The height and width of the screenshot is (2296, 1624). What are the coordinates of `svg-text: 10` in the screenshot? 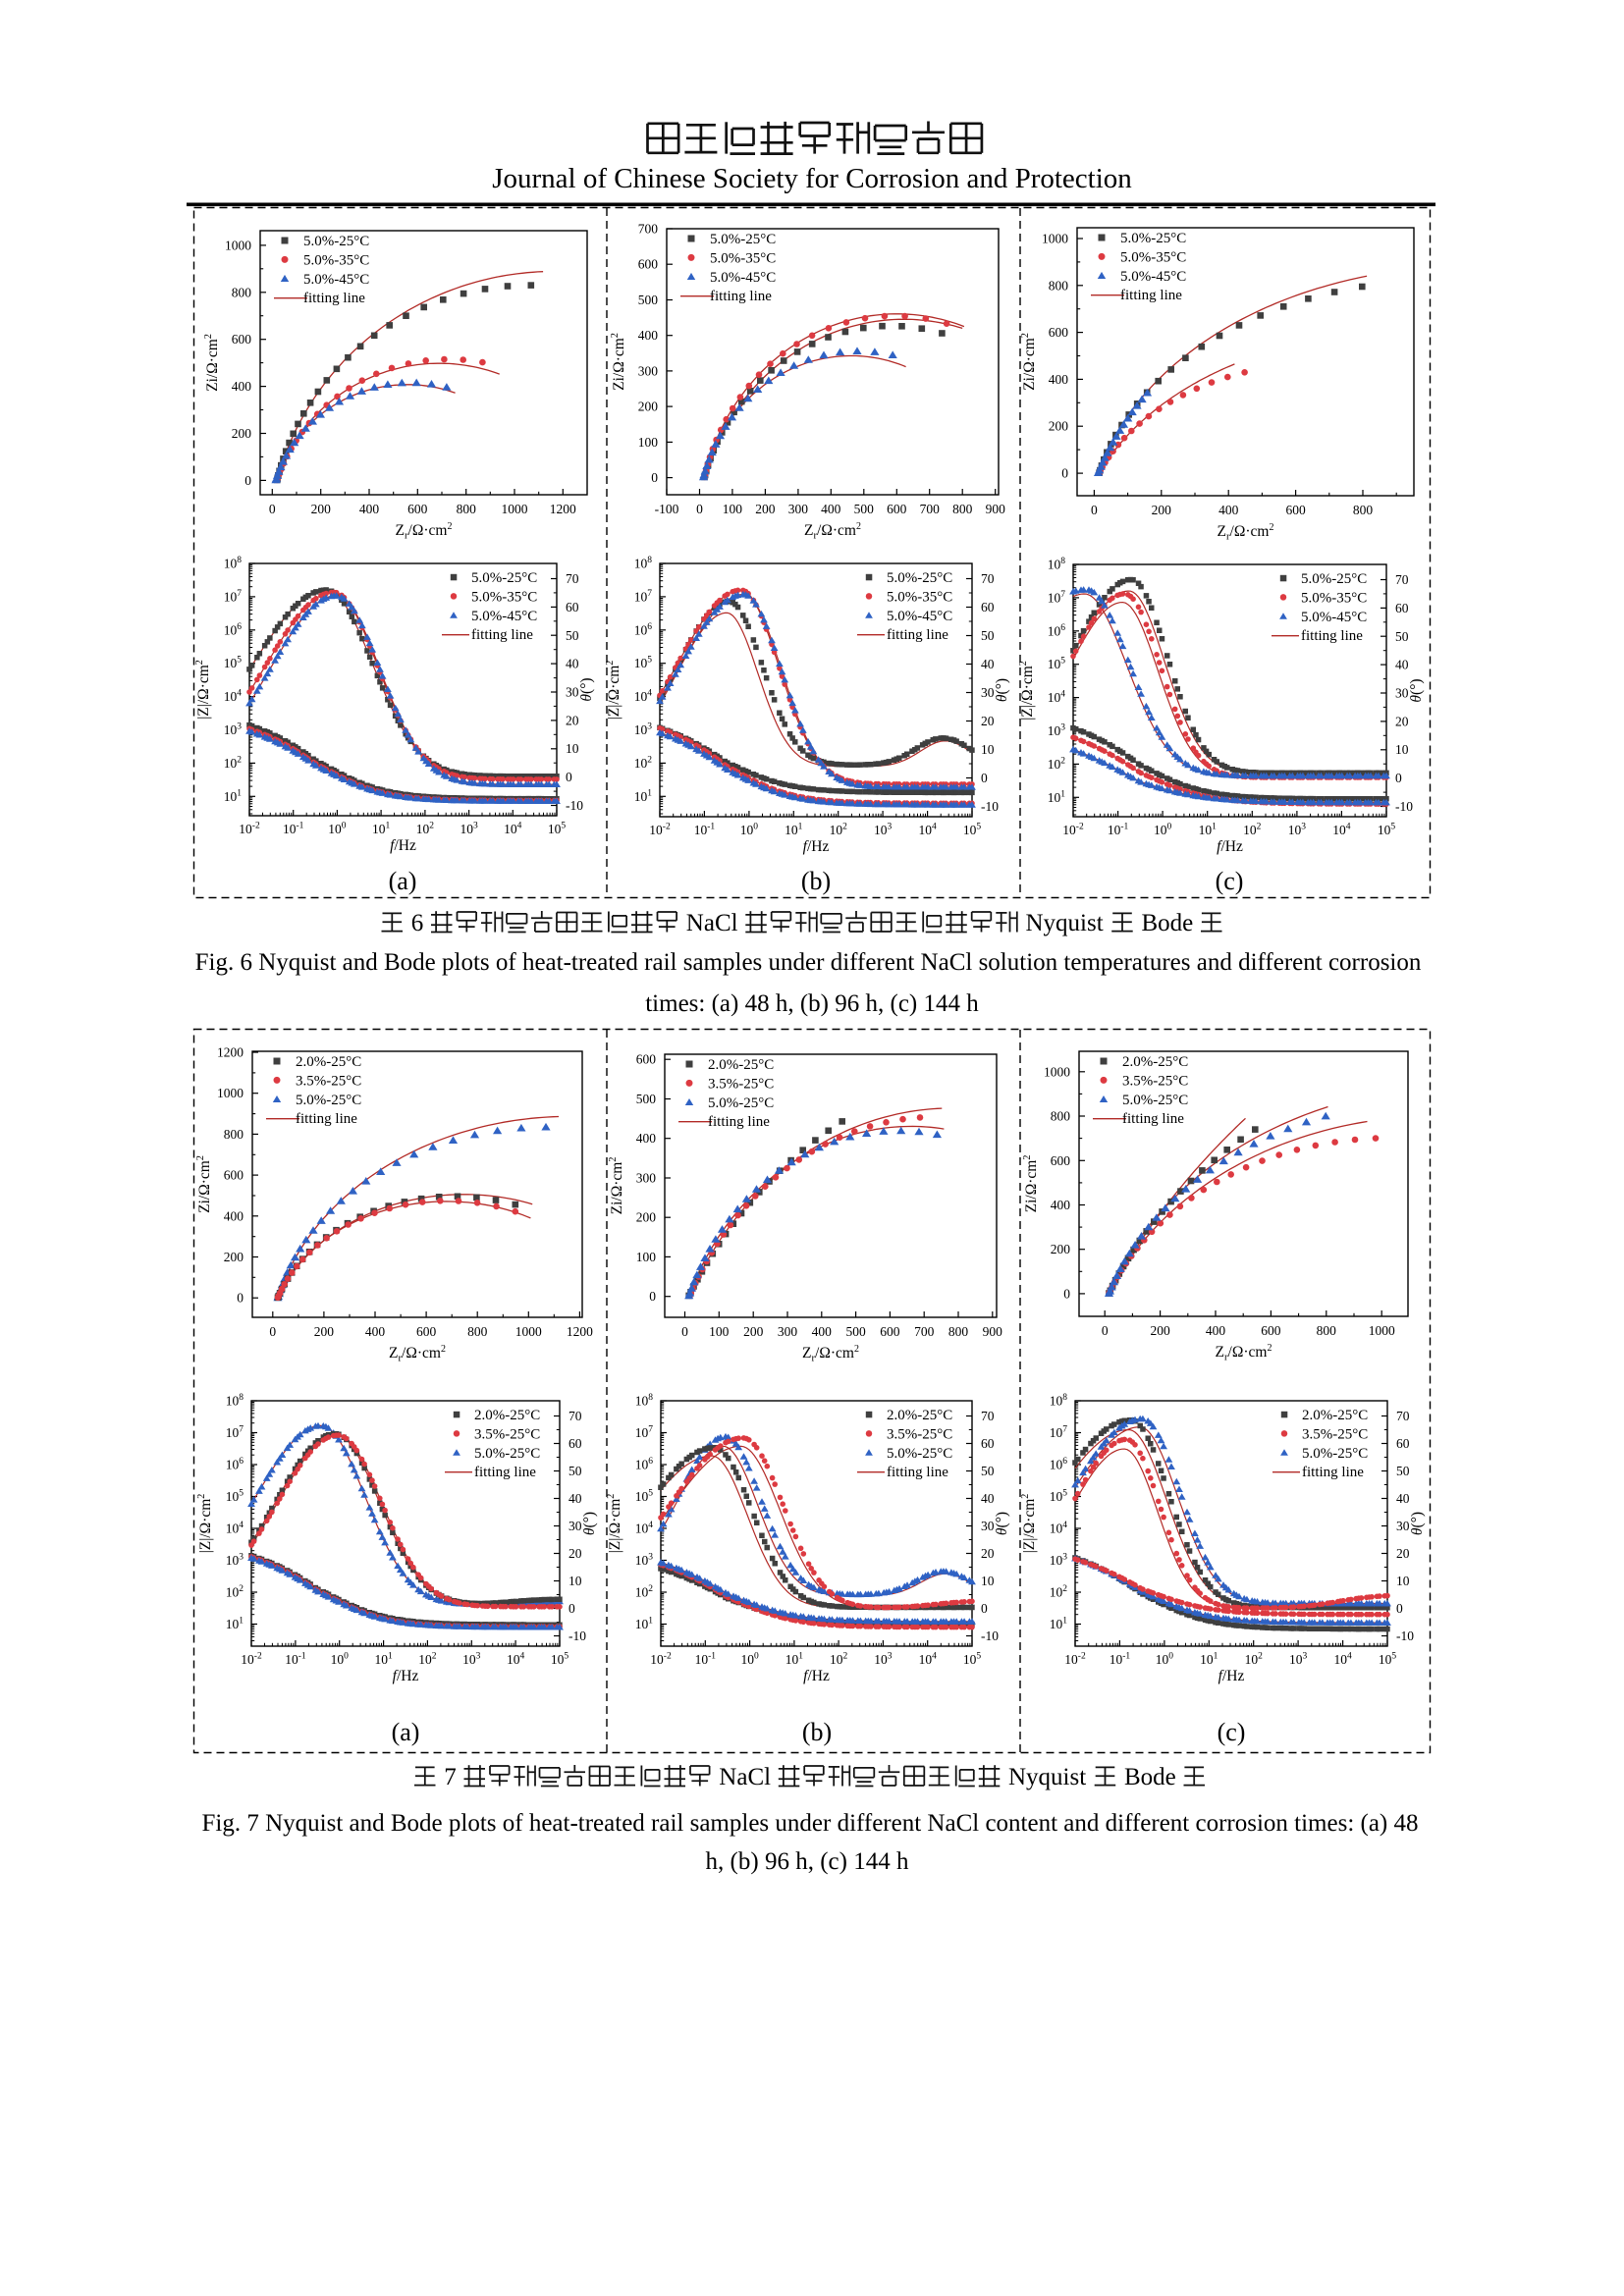 It's located at (988, 749).